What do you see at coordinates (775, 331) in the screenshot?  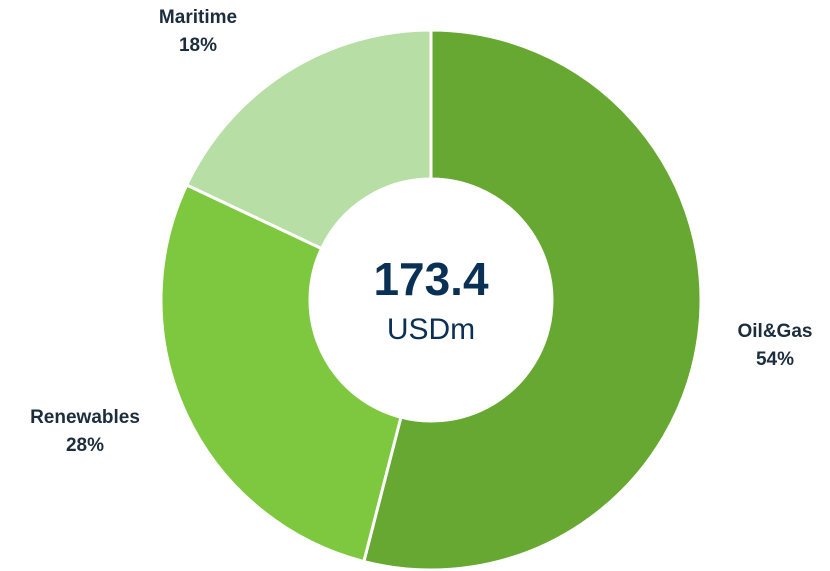 I see `slice-label: Oil&Gas` at bounding box center [775, 331].